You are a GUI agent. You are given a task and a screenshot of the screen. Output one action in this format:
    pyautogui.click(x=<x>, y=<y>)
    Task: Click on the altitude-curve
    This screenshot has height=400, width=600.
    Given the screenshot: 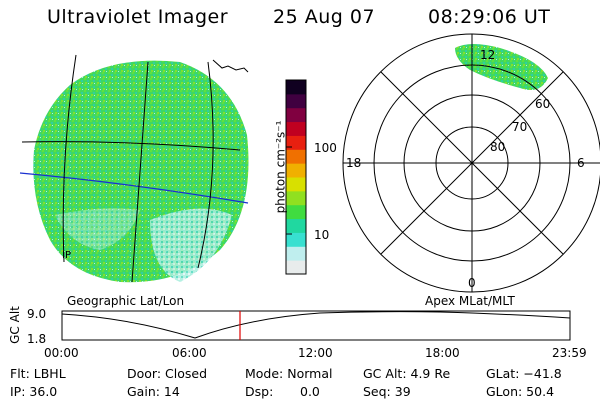 What is the action you would take?
    pyautogui.click(x=316, y=325)
    